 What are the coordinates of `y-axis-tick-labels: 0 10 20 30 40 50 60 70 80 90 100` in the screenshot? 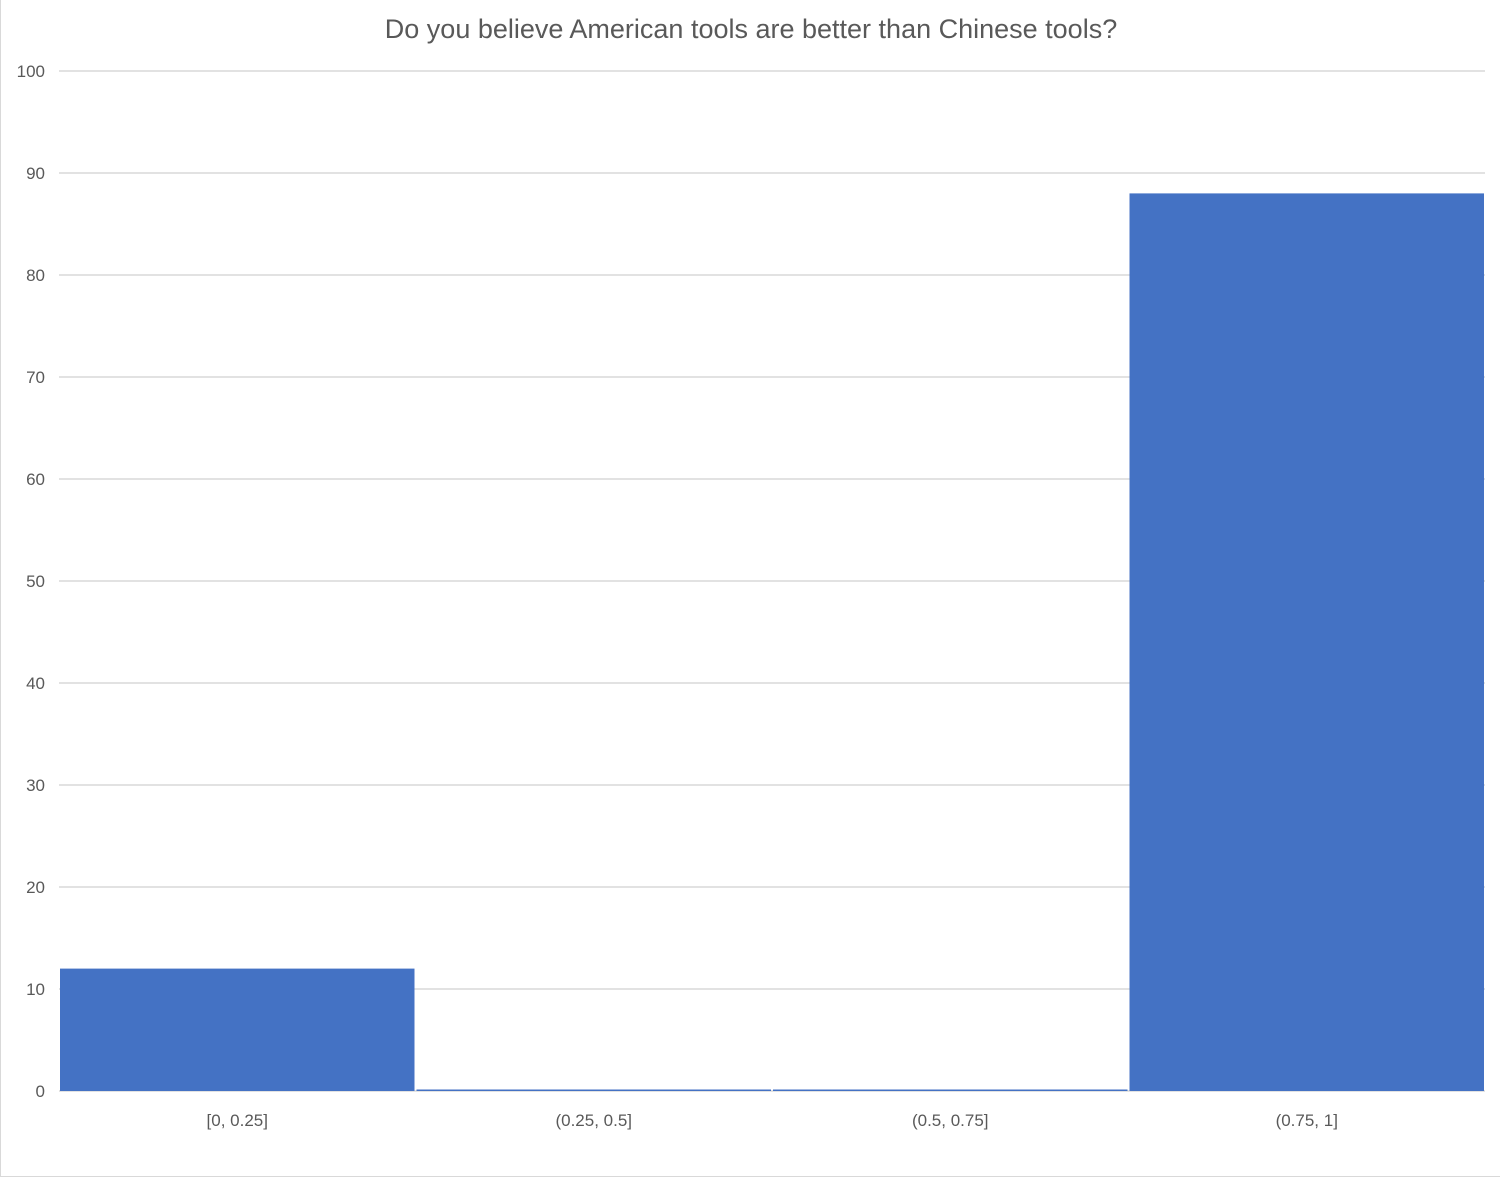 It's located at (31, 581).